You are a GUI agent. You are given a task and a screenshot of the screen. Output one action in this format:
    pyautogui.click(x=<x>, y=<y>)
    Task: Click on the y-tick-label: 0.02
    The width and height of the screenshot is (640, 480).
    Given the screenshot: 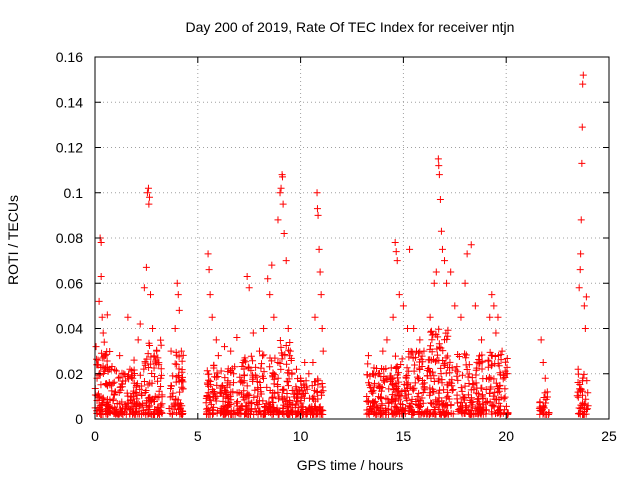 What is the action you would take?
    pyautogui.click(x=69, y=374)
    